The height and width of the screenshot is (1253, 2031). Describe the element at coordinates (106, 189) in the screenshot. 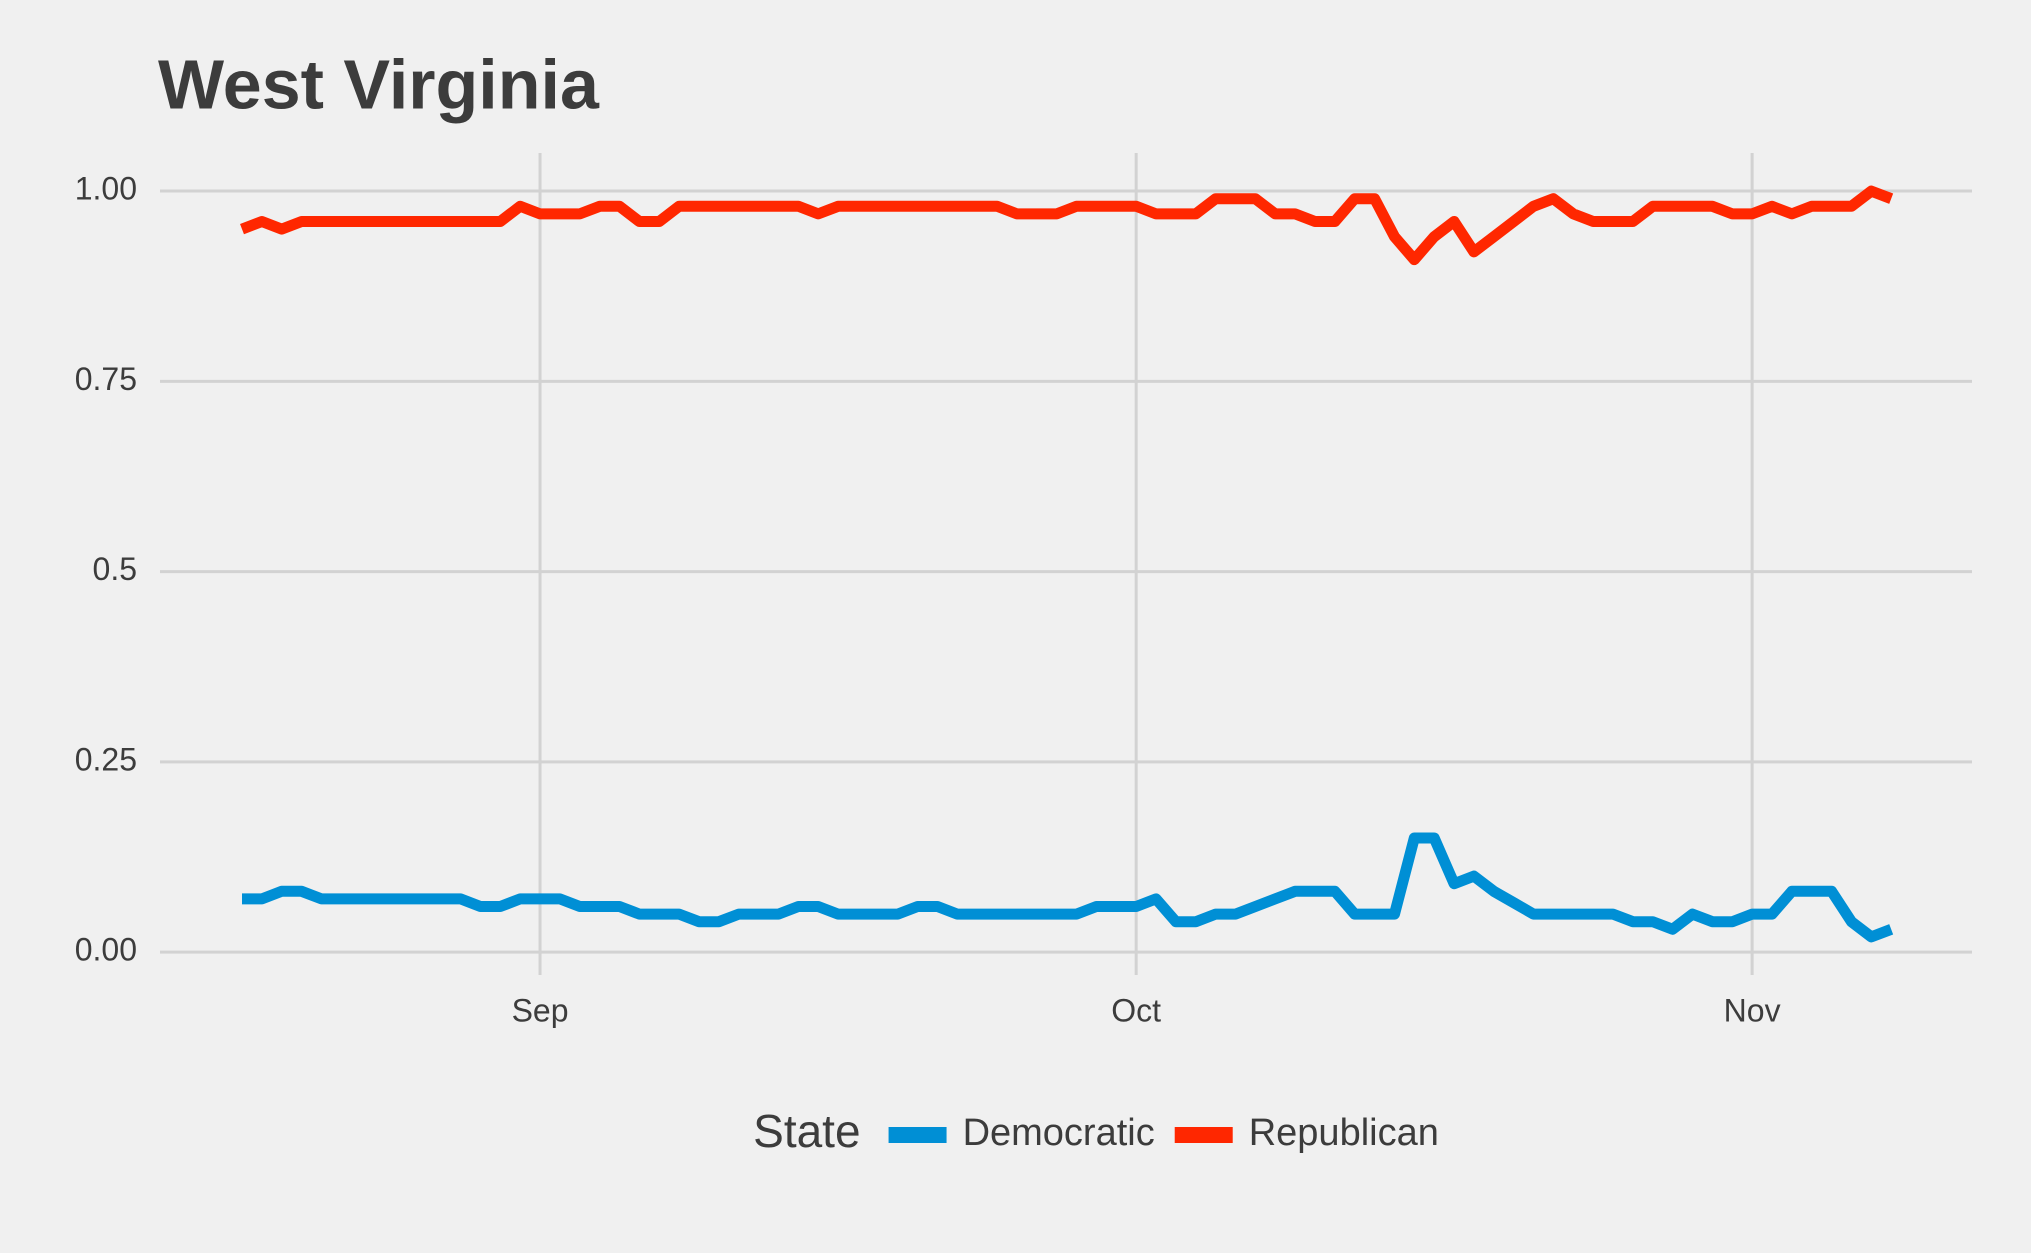

I see `y-tick-label: 1.00` at that location.